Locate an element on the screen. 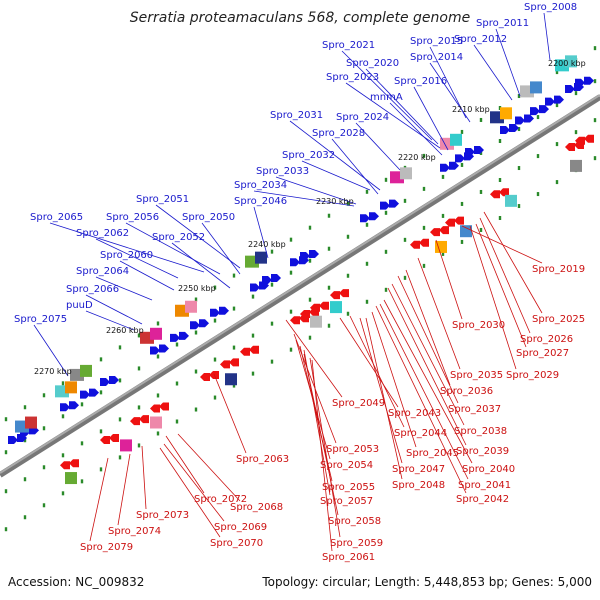 Image resolution: width=600 pixels, height=600 pixels. kbp-label: 2260 kbp is located at coordinates (125, 330).